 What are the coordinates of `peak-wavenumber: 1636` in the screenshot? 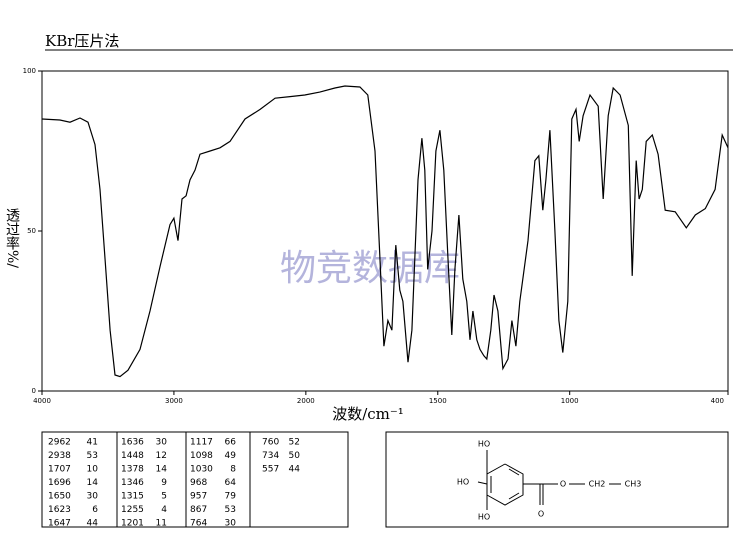 It's located at (132, 443).